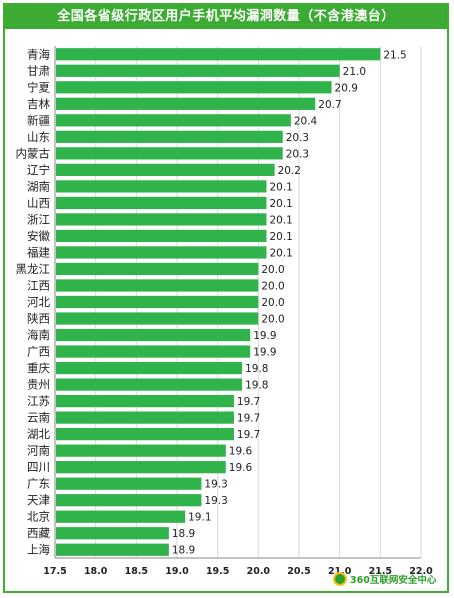 This screenshot has height=598, width=454. What do you see at coordinates (38, 335) in the screenshot?
I see `category-label: 海南` at bounding box center [38, 335].